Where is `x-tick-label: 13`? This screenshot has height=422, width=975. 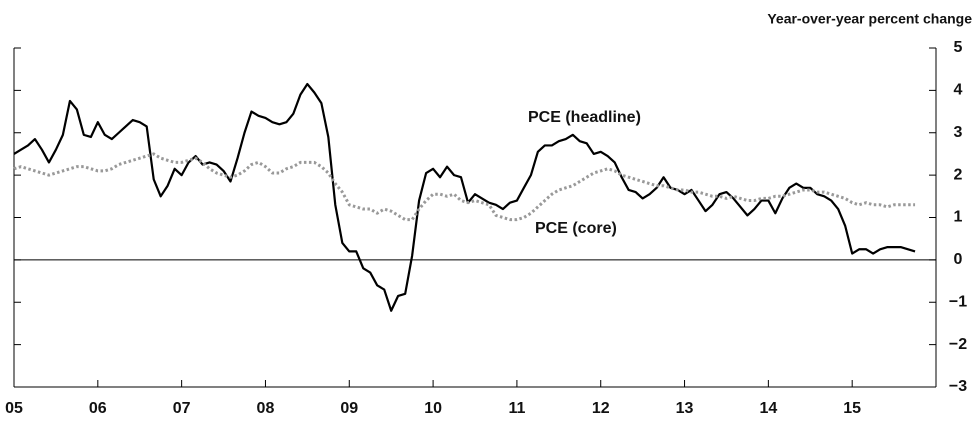
x-tick-label: 13 is located at coordinates (685, 408).